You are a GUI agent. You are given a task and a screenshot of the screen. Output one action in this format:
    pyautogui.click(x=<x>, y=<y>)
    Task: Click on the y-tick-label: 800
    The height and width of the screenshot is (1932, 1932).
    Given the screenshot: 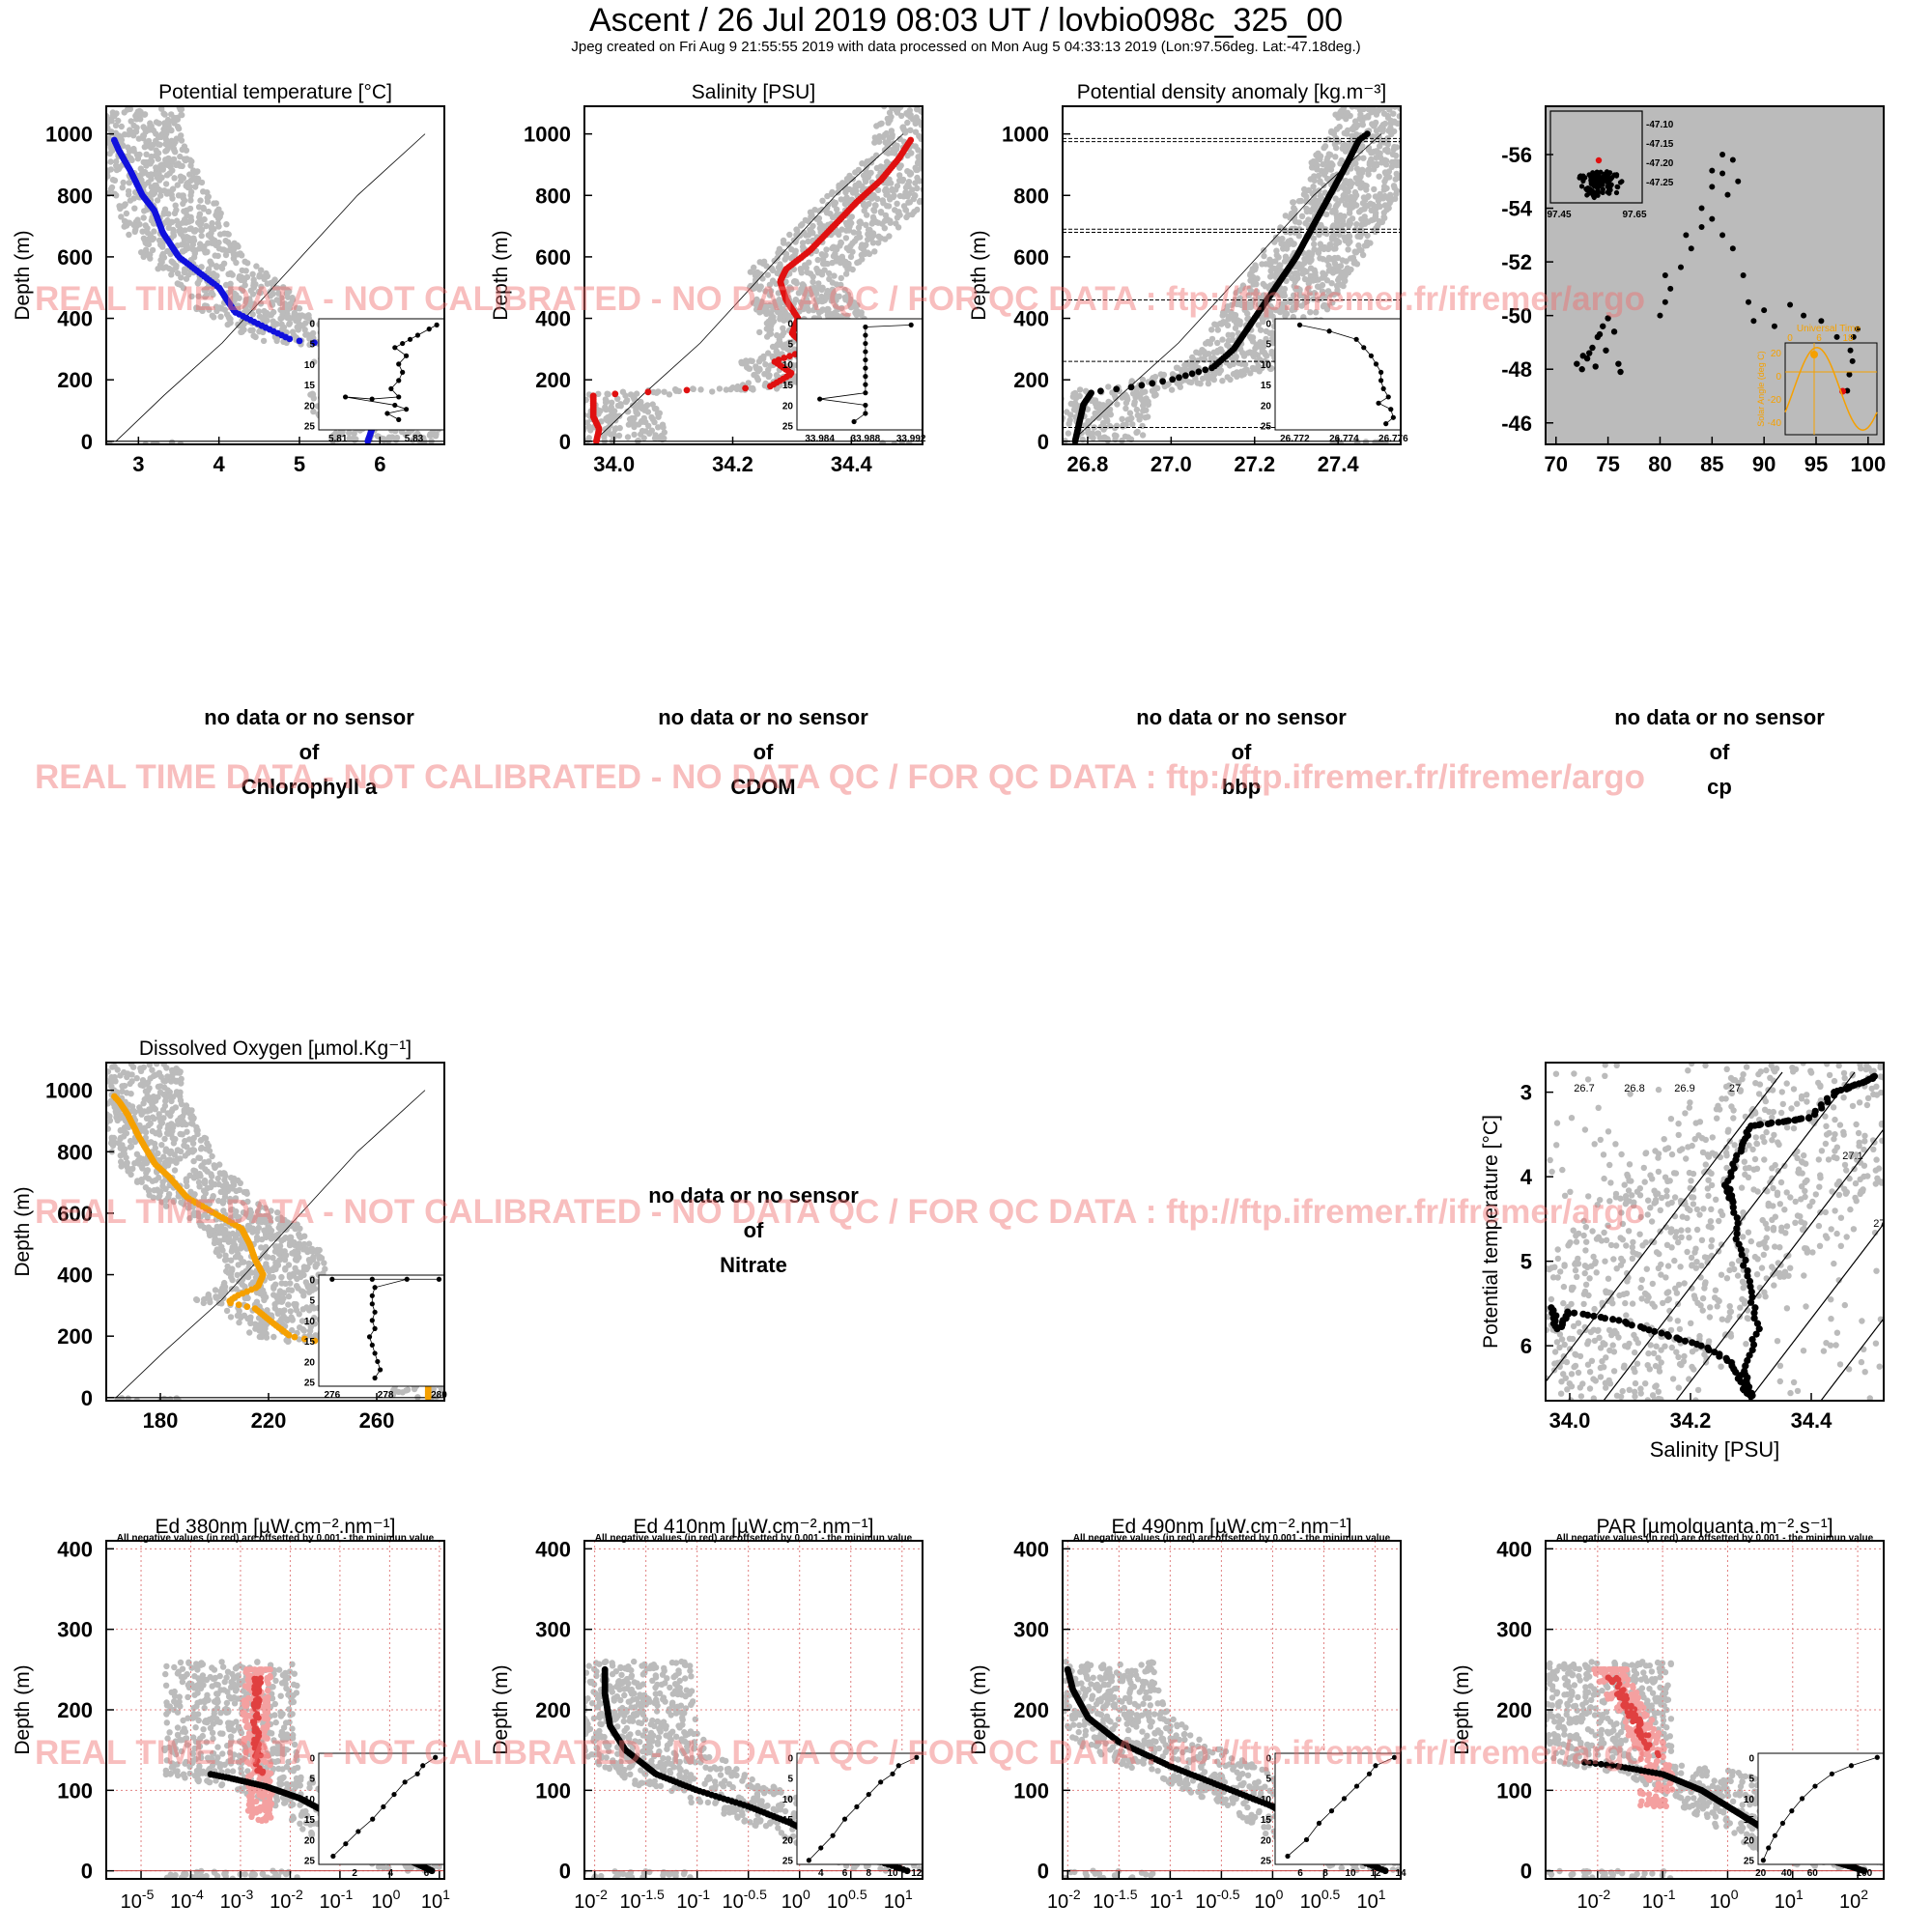 What is the action you would take?
    pyautogui.click(x=553, y=196)
    